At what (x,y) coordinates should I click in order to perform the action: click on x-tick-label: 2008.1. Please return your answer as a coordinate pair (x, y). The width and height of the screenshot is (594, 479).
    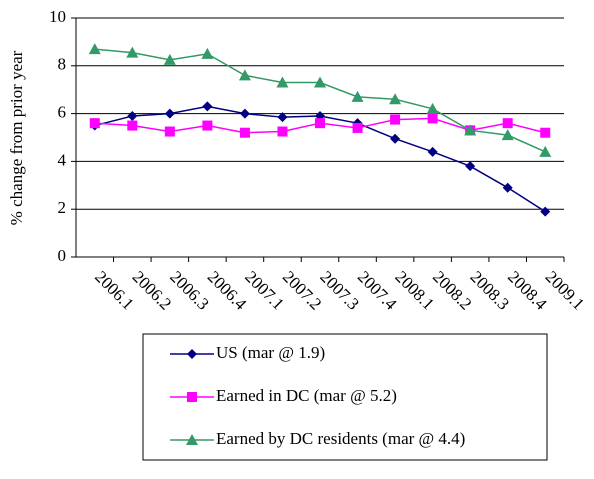
    Looking at the image, I should click on (414, 290).